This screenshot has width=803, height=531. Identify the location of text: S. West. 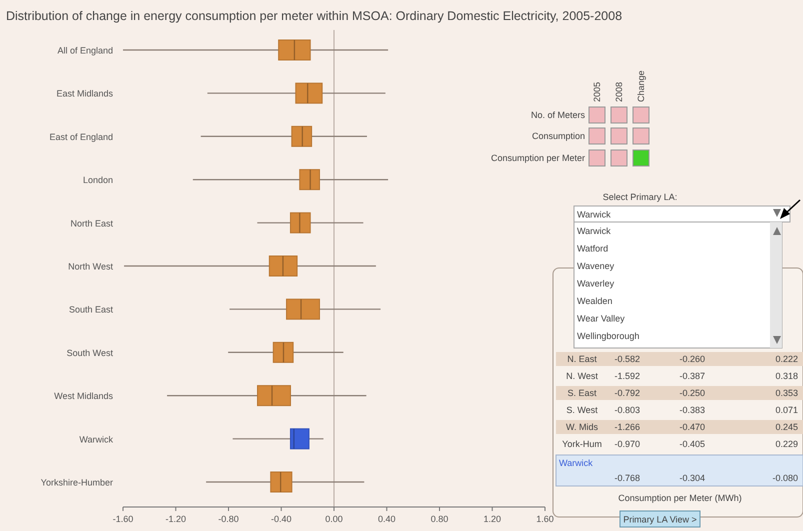
(582, 410).